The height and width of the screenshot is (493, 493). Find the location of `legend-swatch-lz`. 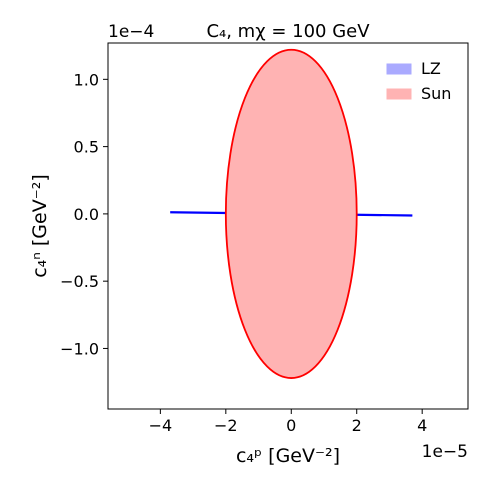

legend-swatch-lz is located at coordinates (399, 69).